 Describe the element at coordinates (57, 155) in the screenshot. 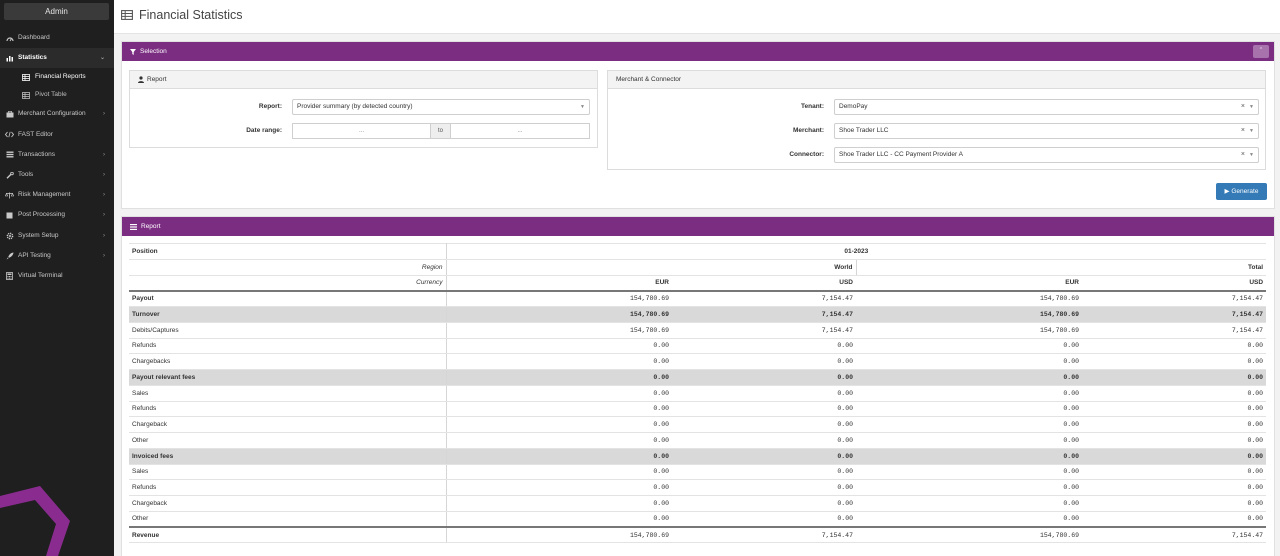

I see `sidebar-item-transactions: Transactions ›` at that location.